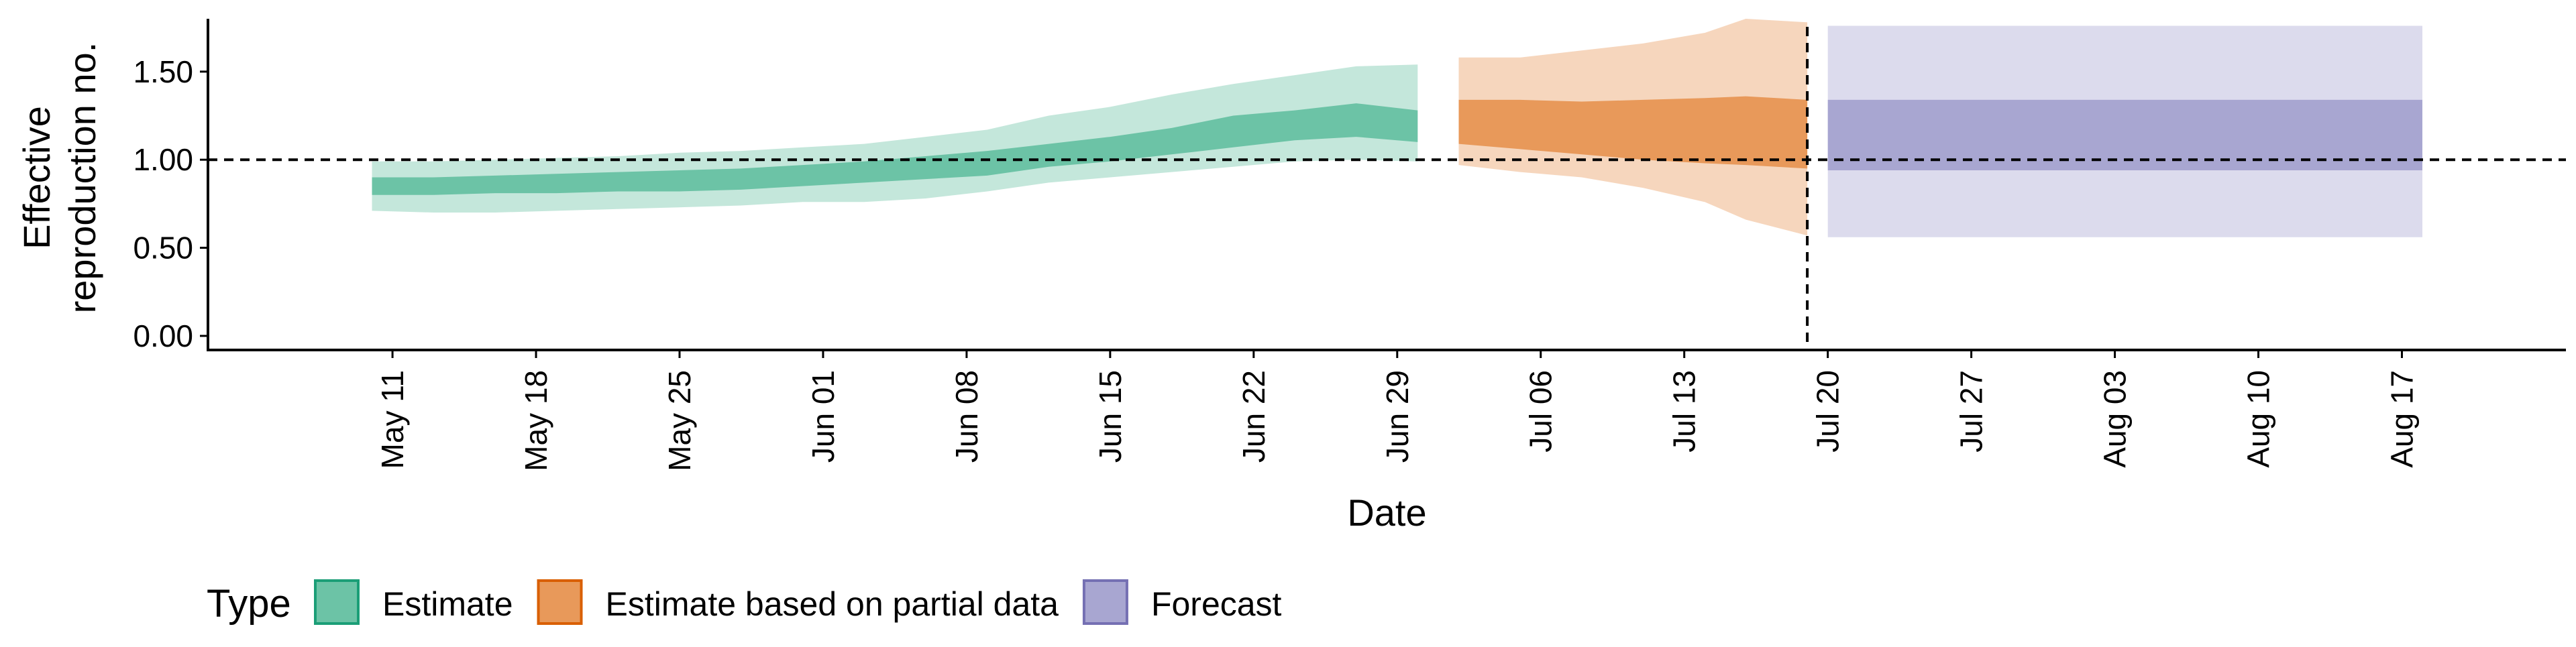 The image size is (2576, 647). What do you see at coordinates (1684, 411) in the screenshot?
I see `x-tick-label: Jul 13` at bounding box center [1684, 411].